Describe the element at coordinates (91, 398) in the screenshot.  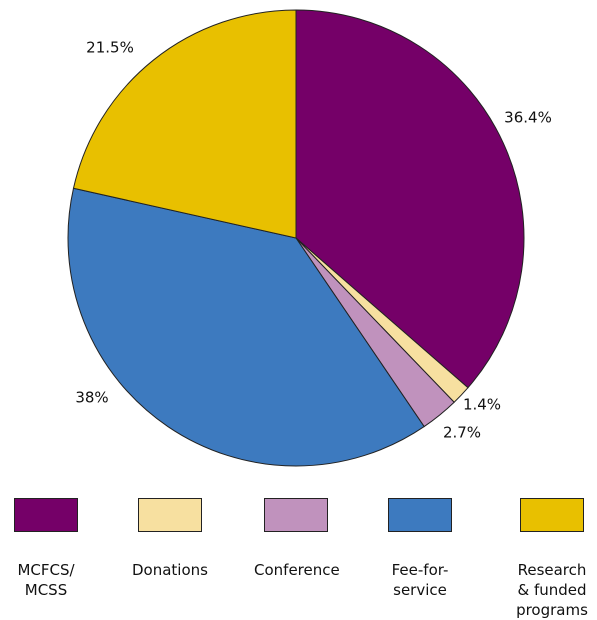
I see `data-label: 38%` at that location.